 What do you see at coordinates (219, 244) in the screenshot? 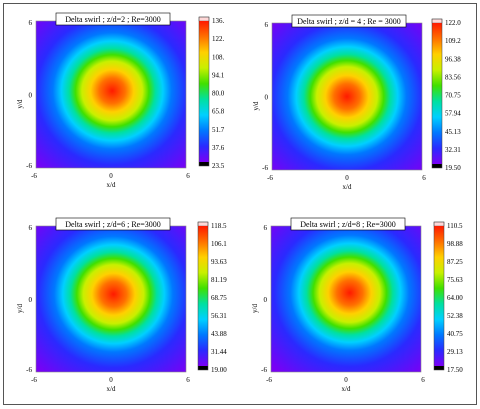
I see `colorbar-tick-label: 106.1` at bounding box center [219, 244].